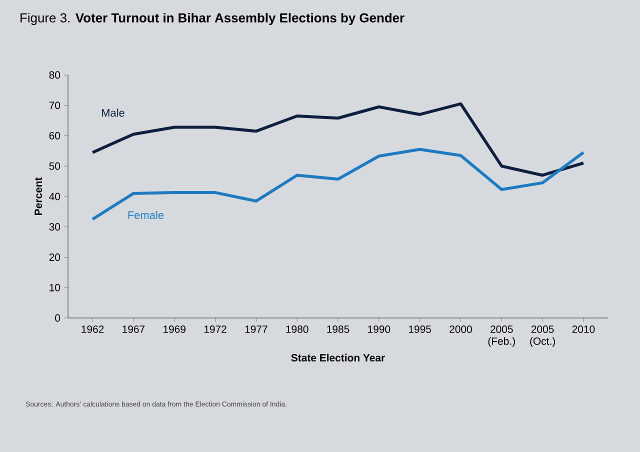  What do you see at coordinates (501, 336) in the screenshot?
I see `x-tick-label: 2005 (Feb.)` at bounding box center [501, 336].